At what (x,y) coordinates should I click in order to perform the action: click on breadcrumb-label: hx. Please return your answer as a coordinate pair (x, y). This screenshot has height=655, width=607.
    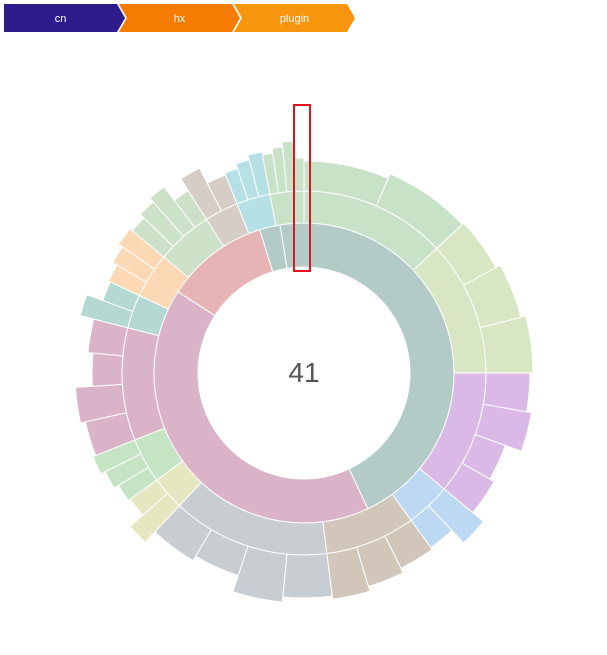
    Looking at the image, I should click on (180, 19).